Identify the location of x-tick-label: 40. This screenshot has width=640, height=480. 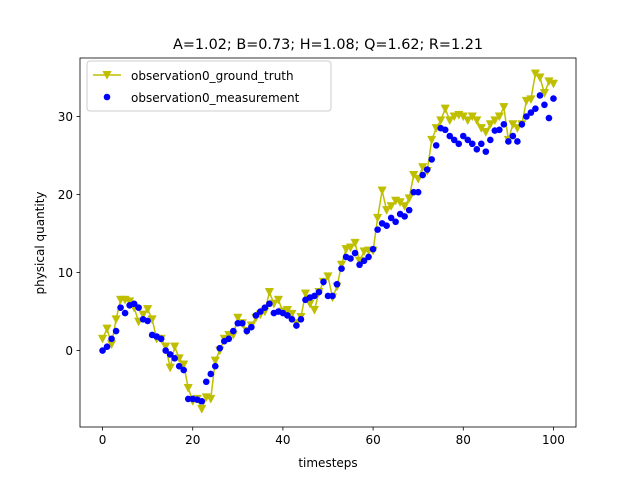
(282, 440).